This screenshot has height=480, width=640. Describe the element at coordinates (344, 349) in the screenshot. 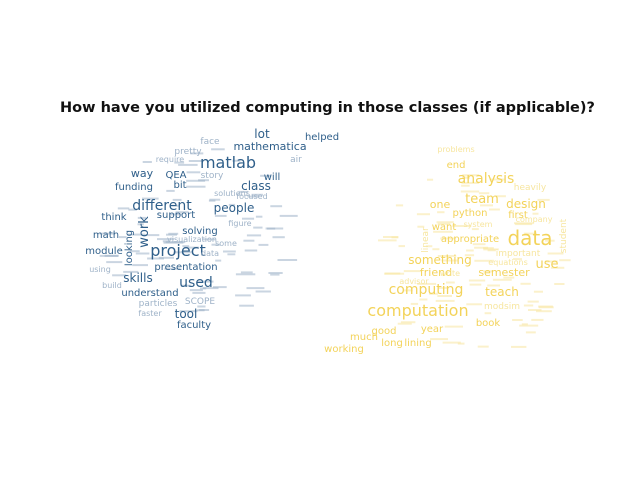

I see `right-cloud-word: working` at that location.